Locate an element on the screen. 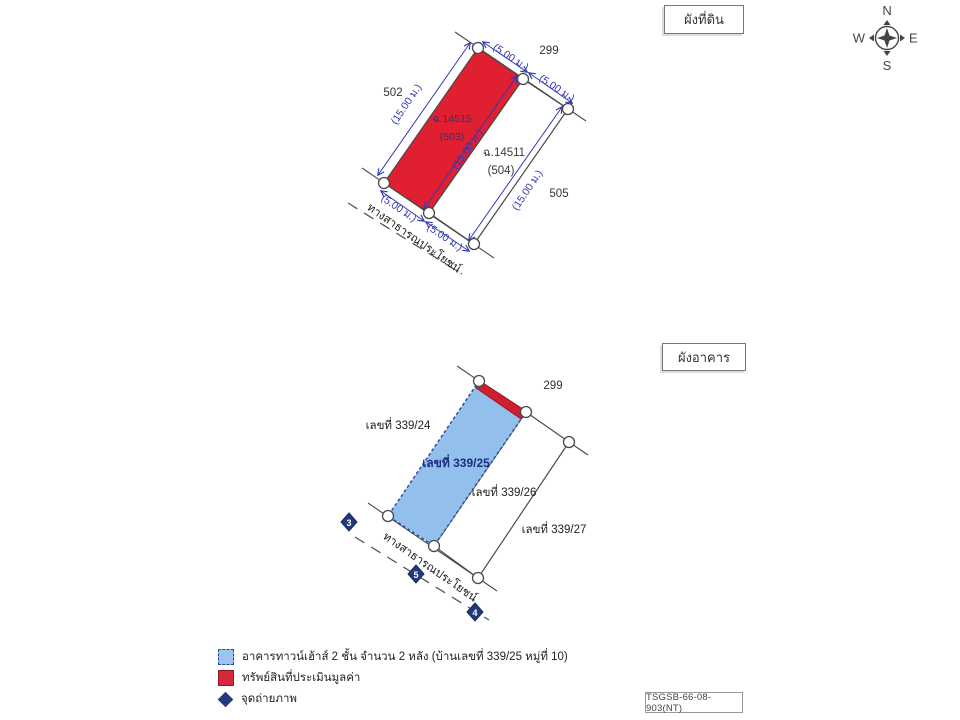 The height and width of the screenshot is (720, 960). compass-east-label: E is located at coordinates (913, 38).